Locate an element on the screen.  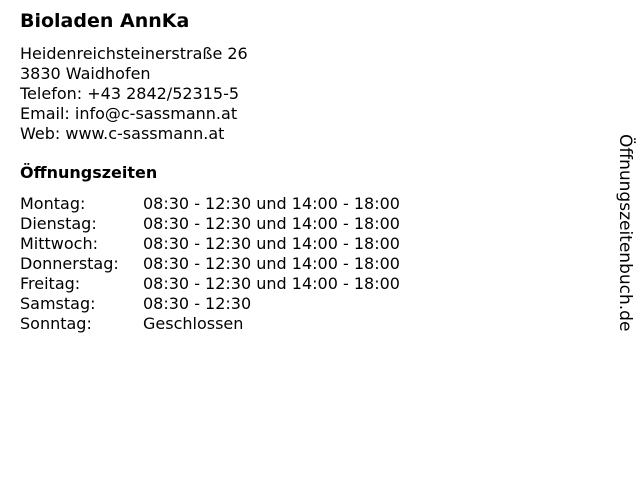
day-label: Donnerstag: is located at coordinates (69, 263).